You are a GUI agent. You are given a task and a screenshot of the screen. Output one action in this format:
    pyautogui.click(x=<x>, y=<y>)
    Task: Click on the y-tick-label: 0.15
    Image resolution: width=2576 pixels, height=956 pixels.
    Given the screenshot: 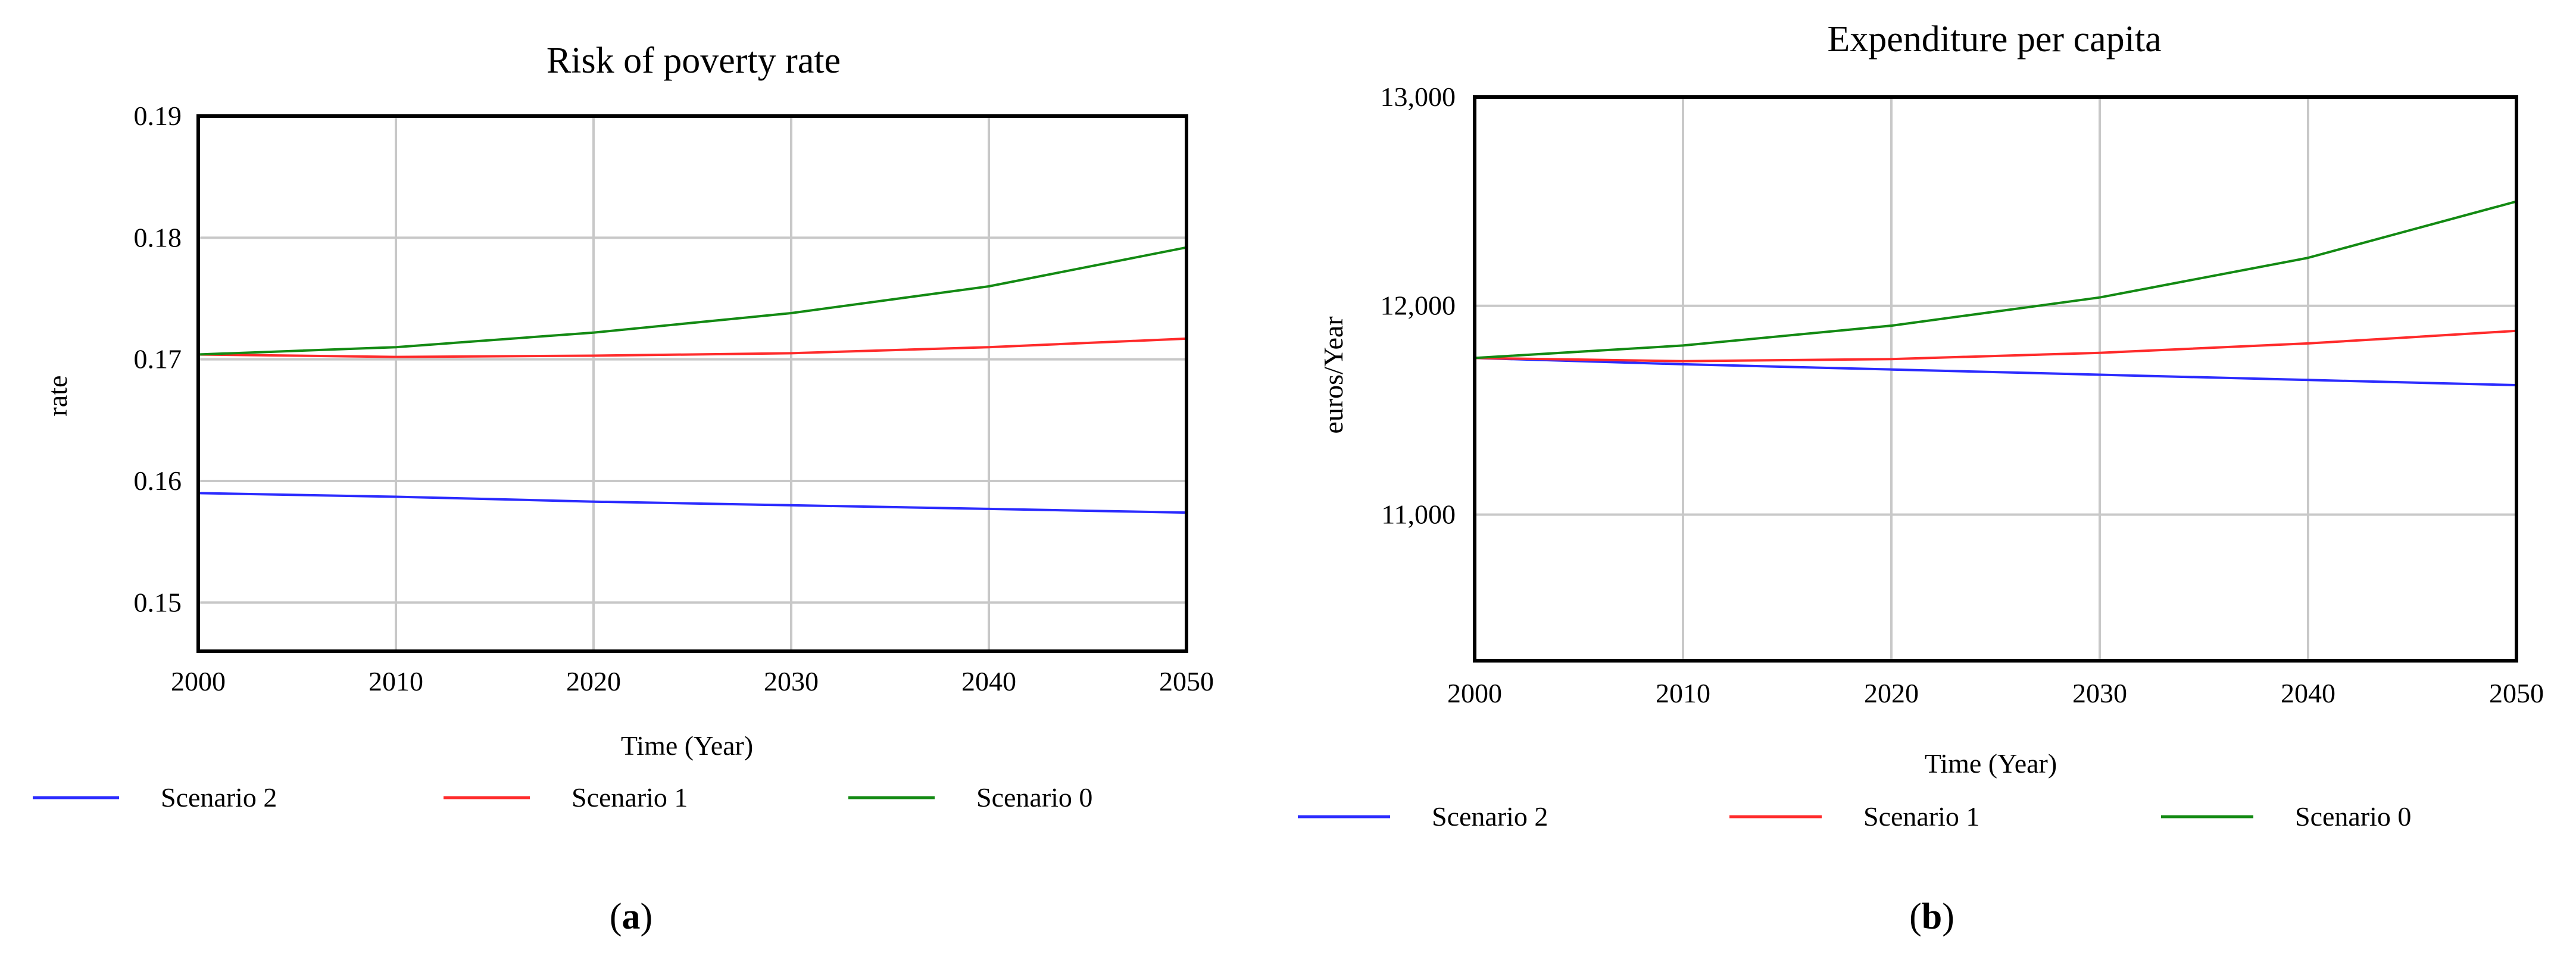 What is the action you would take?
    pyautogui.click(x=158, y=602)
    